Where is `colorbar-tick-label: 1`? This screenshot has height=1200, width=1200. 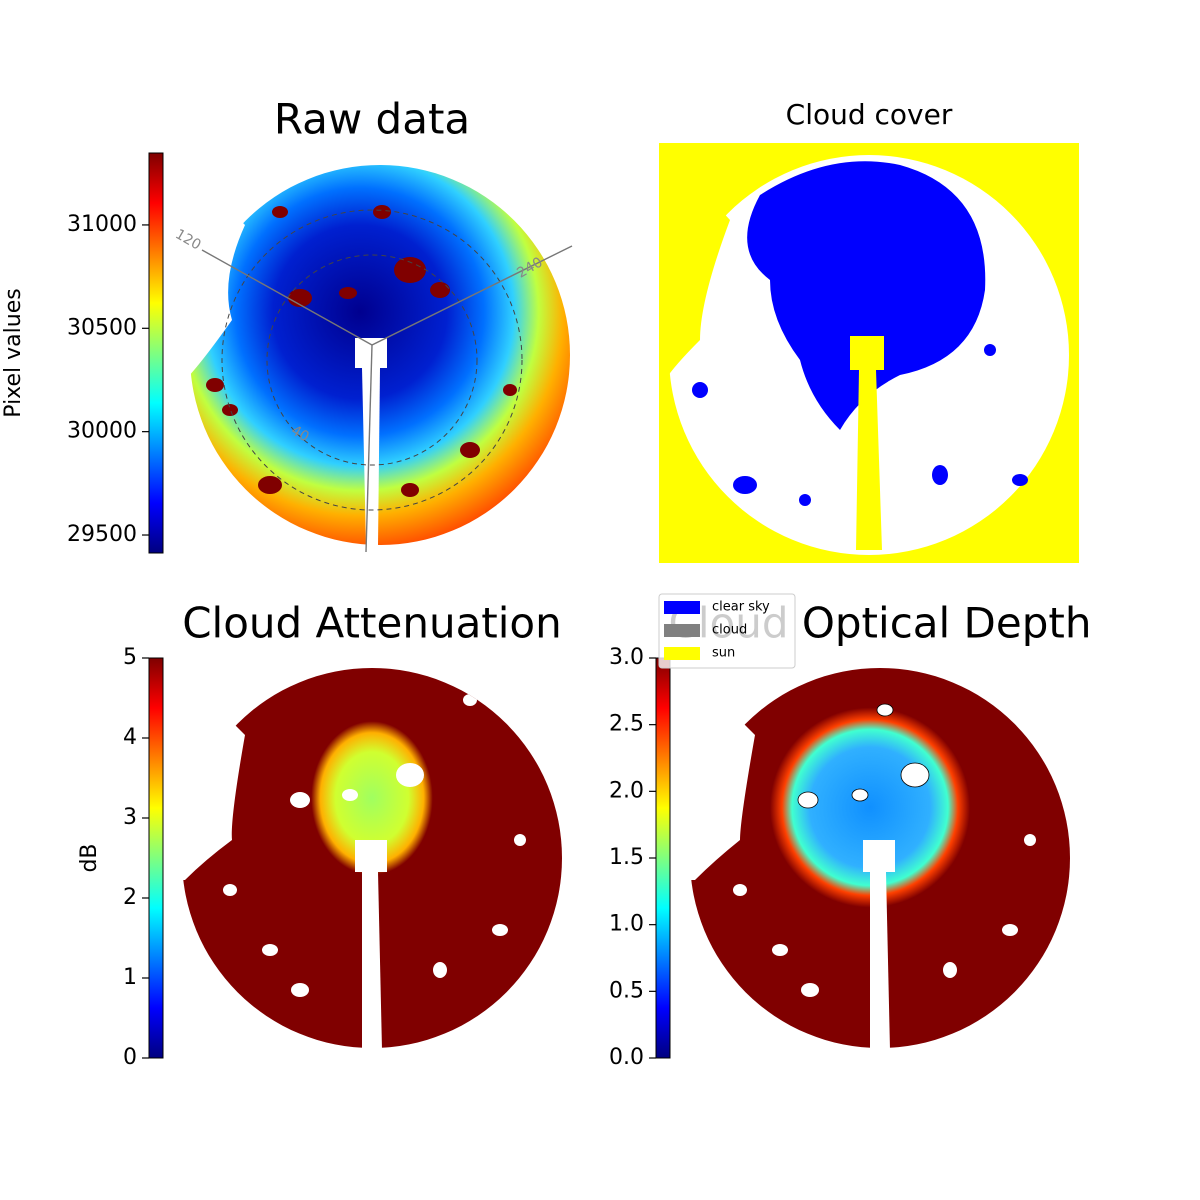
colorbar-tick-label: 1 is located at coordinates (130, 977).